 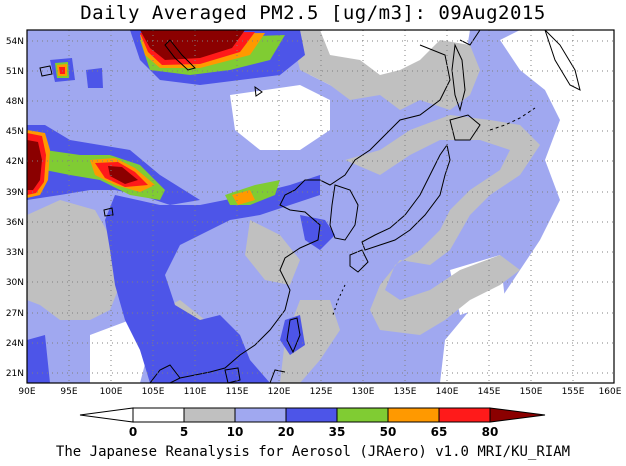 I want to click on lon-label: 145E, so click(x=489, y=392).